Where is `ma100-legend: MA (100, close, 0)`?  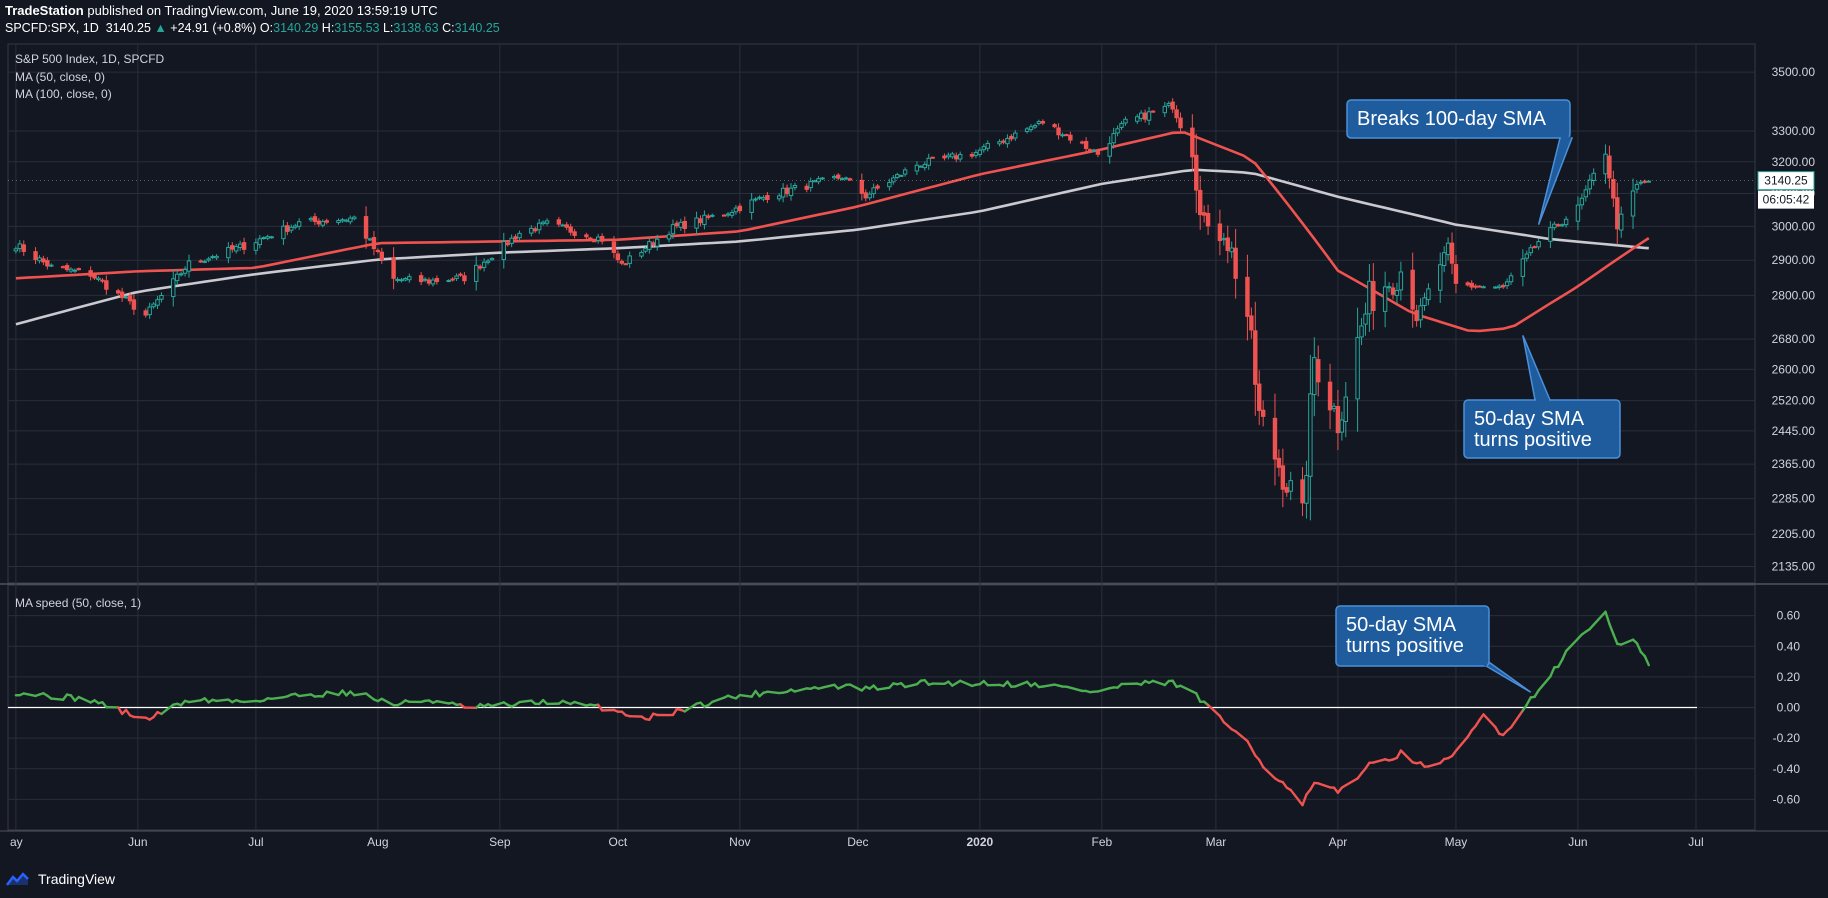
ma100-legend: MA (100, close, 0) is located at coordinates (63, 94).